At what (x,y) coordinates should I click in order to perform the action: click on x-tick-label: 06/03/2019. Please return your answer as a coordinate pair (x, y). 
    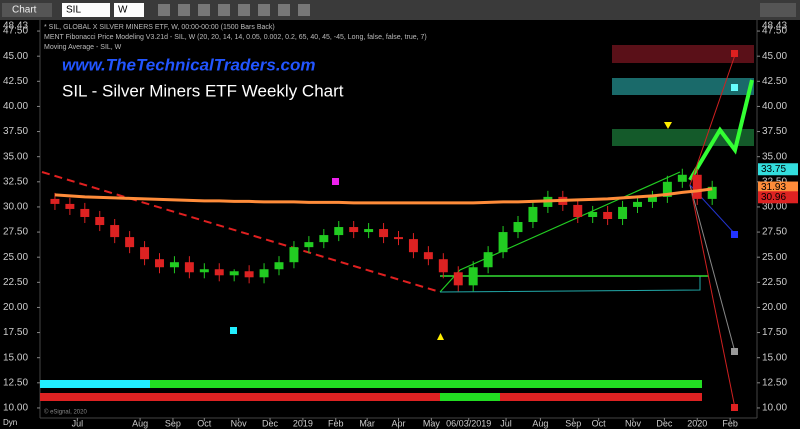
    Looking at the image, I should click on (468, 423).